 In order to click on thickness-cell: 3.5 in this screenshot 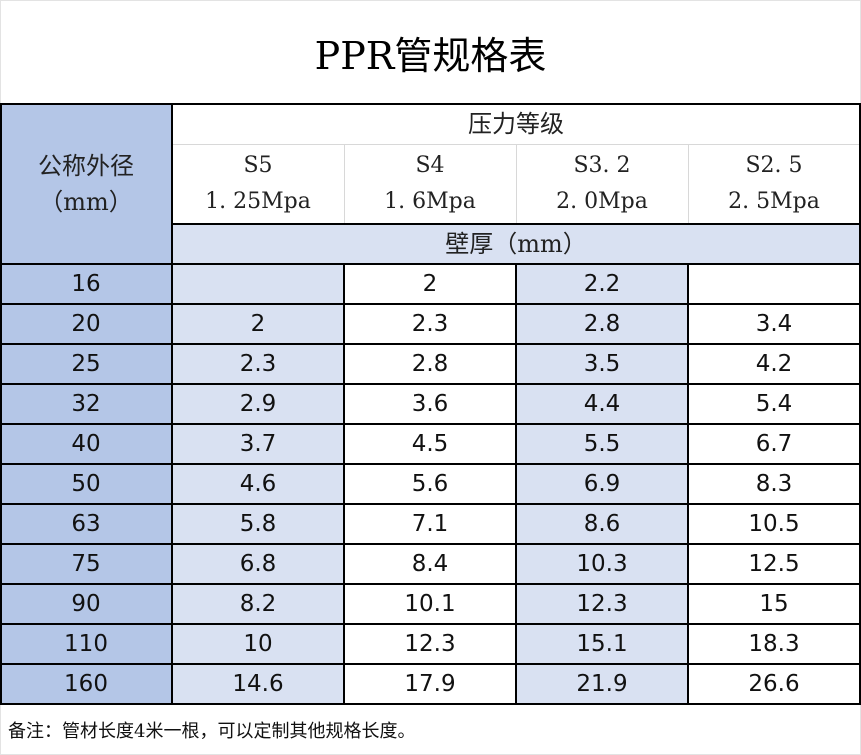, I will do `click(602, 364)`.